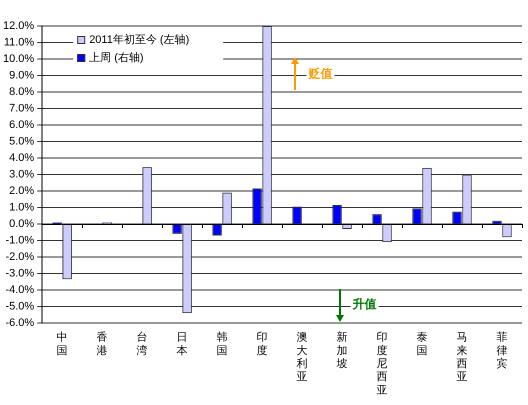 The height and width of the screenshot is (405, 528). I want to click on y-tick-label: -2.0%, so click(19, 257).